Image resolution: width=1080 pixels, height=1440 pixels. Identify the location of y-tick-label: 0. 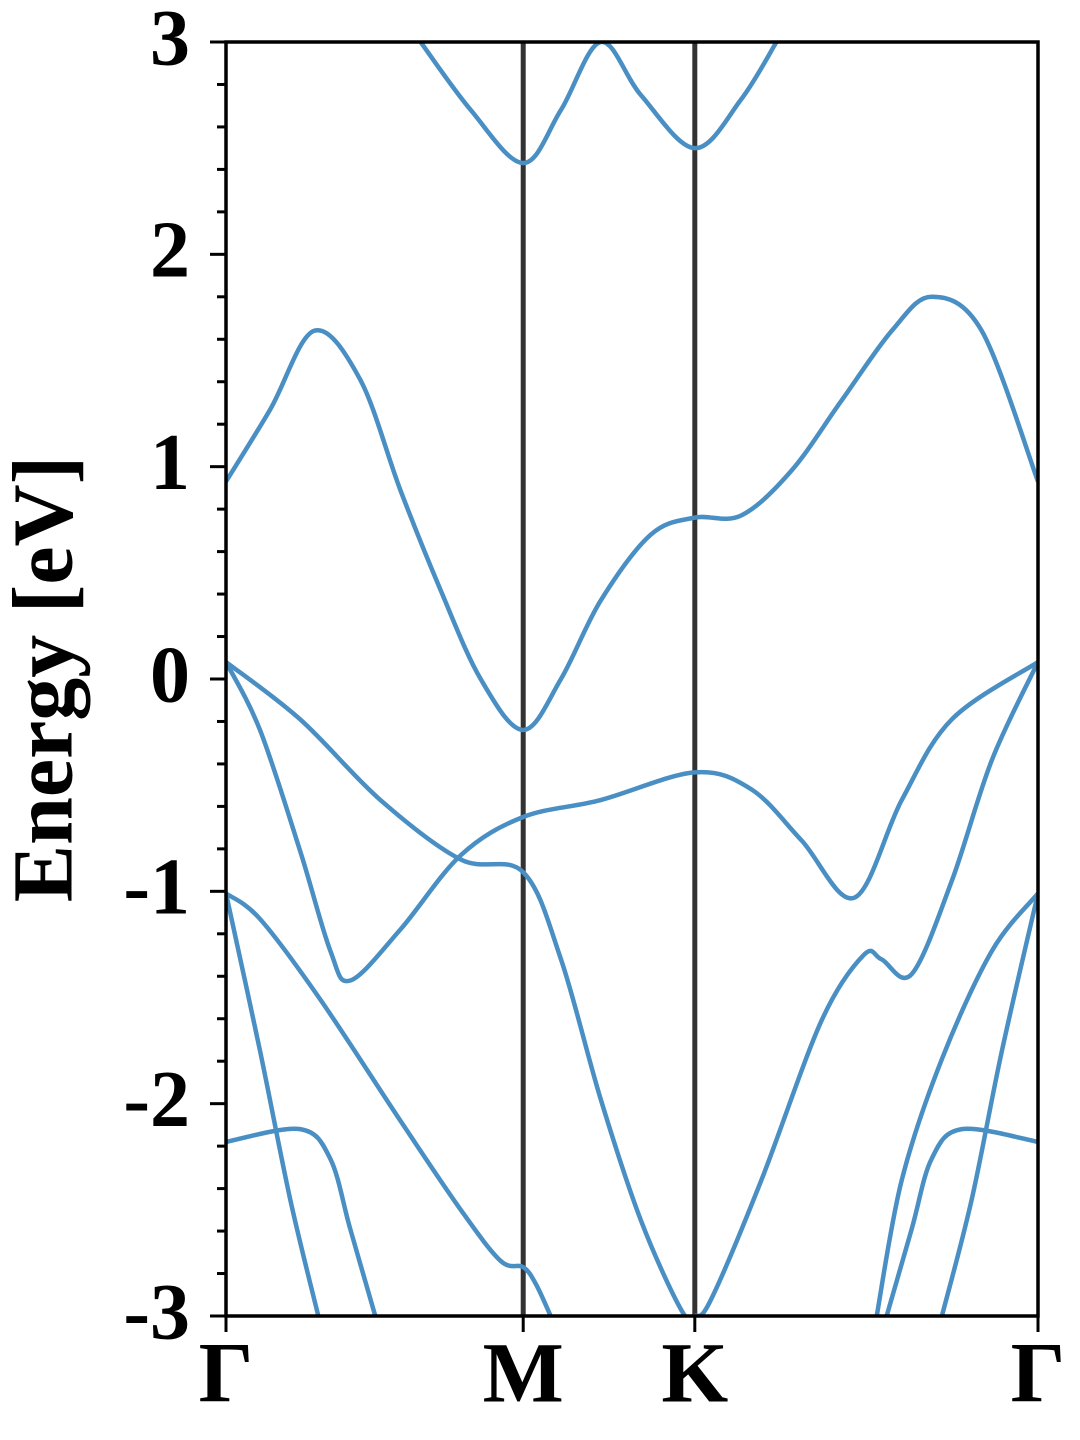
(170, 675).